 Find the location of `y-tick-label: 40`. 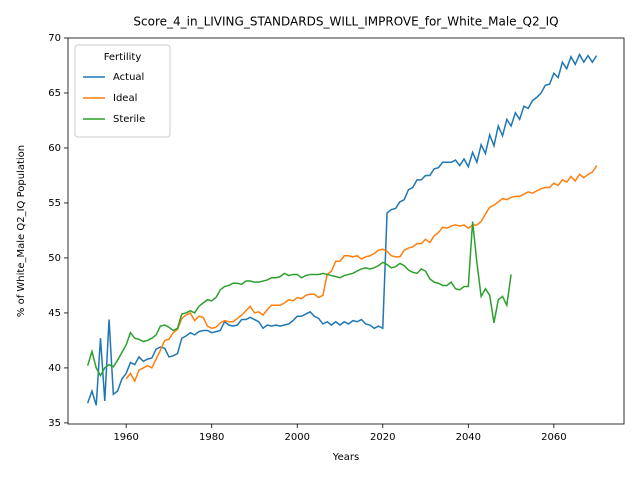

y-tick-label: 40 is located at coordinates (54, 368).